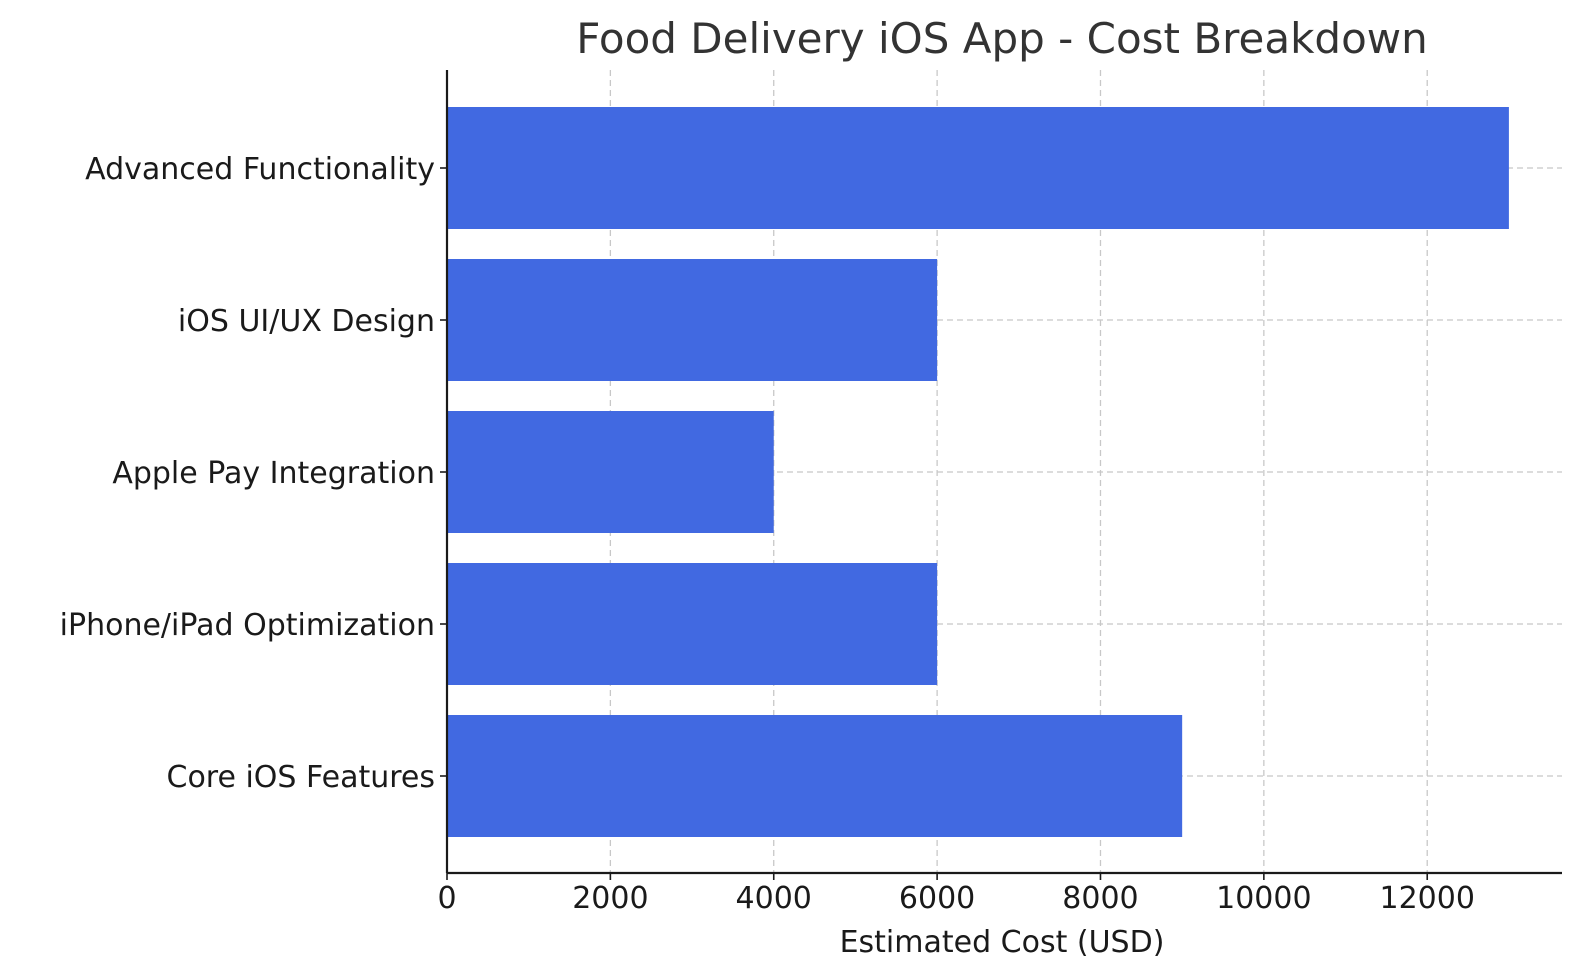  What do you see at coordinates (446, 898) in the screenshot?
I see `x-tick-label: 0` at bounding box center [446, 898].